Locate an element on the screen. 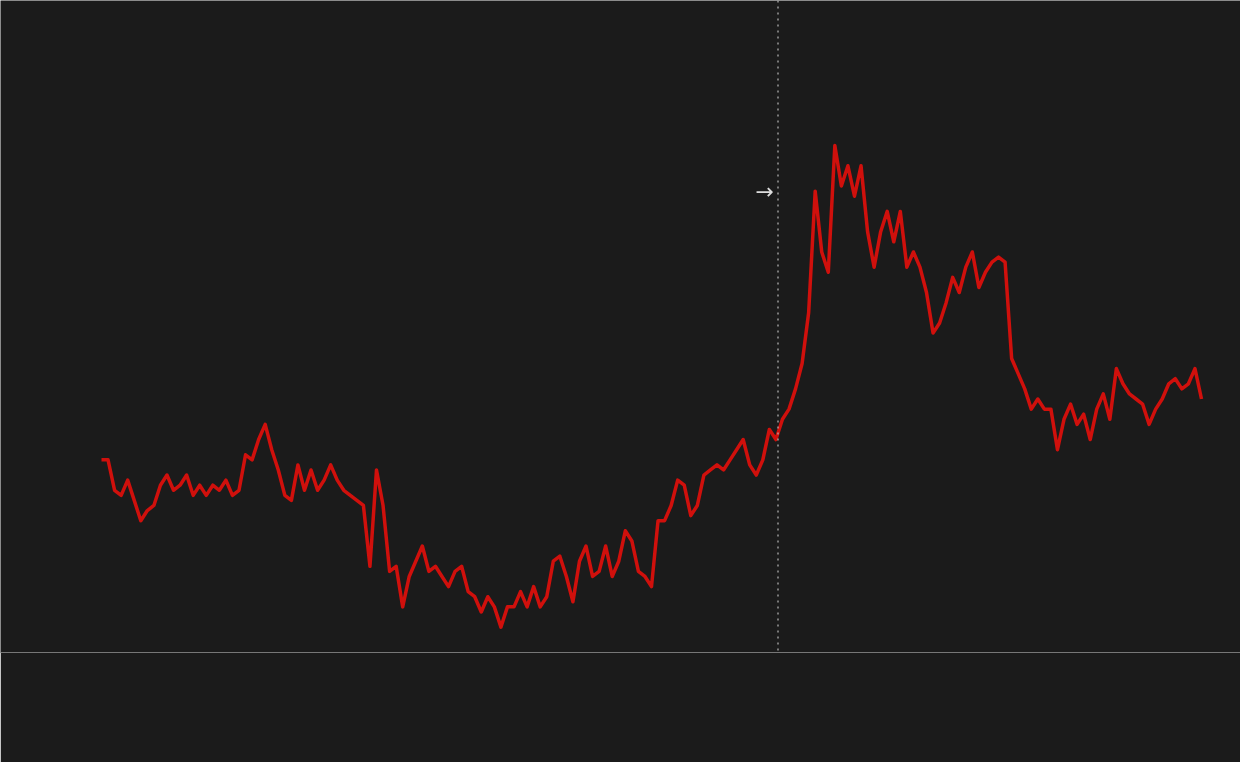 This screenshot has width=1240, height=762. annotation: → is located at coordinates (764, 191).